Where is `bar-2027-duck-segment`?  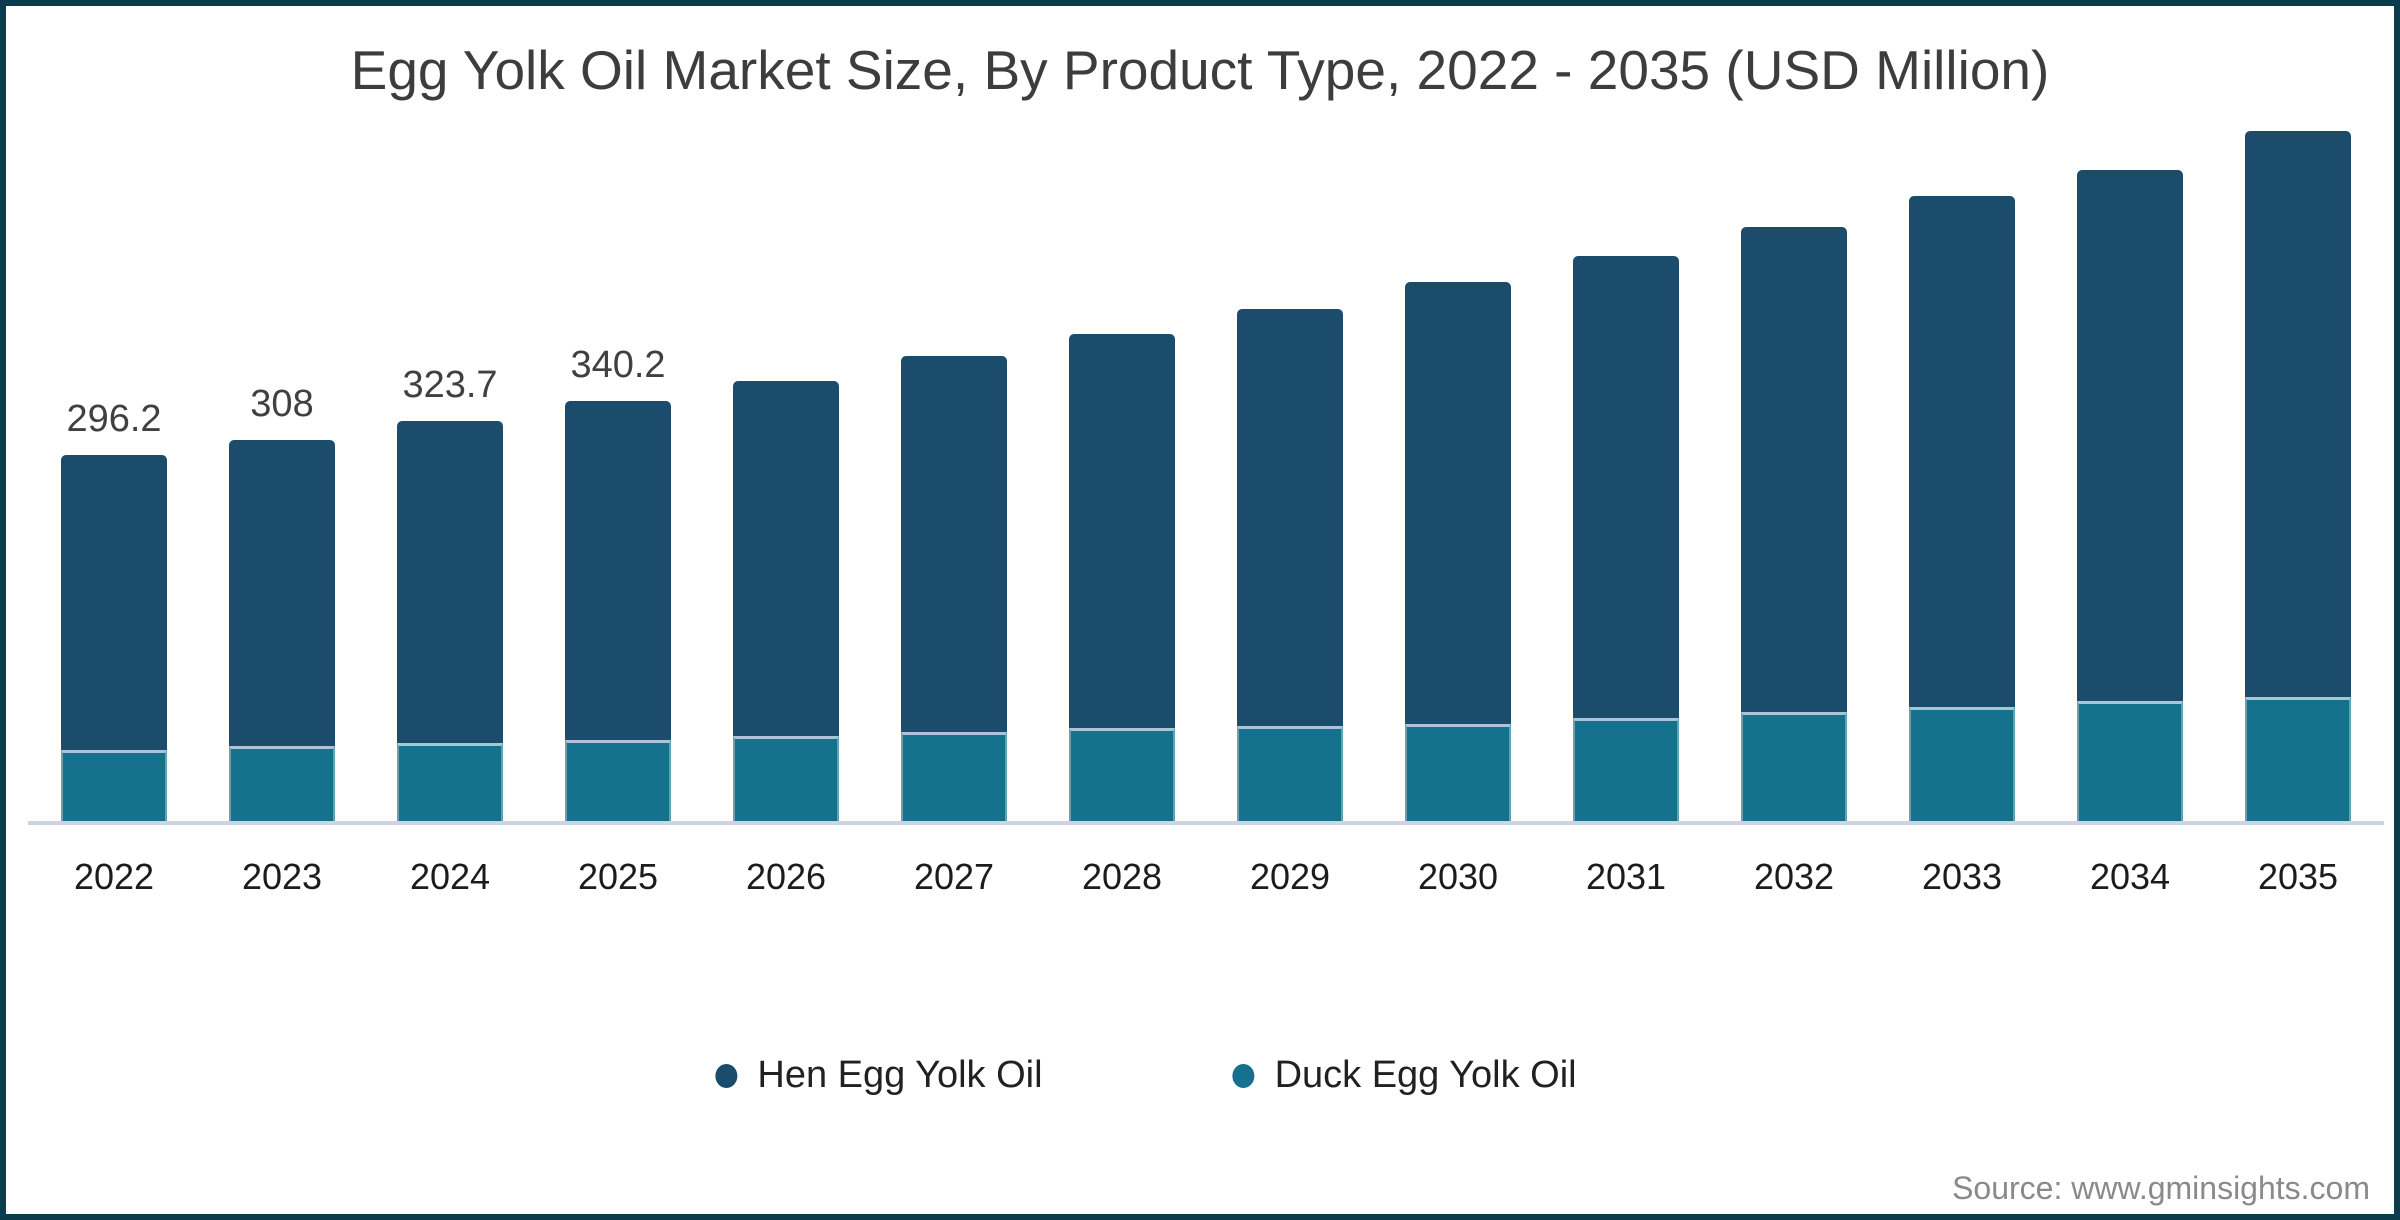 bar-2027-duck-segment is located at coordinates (954, 776).